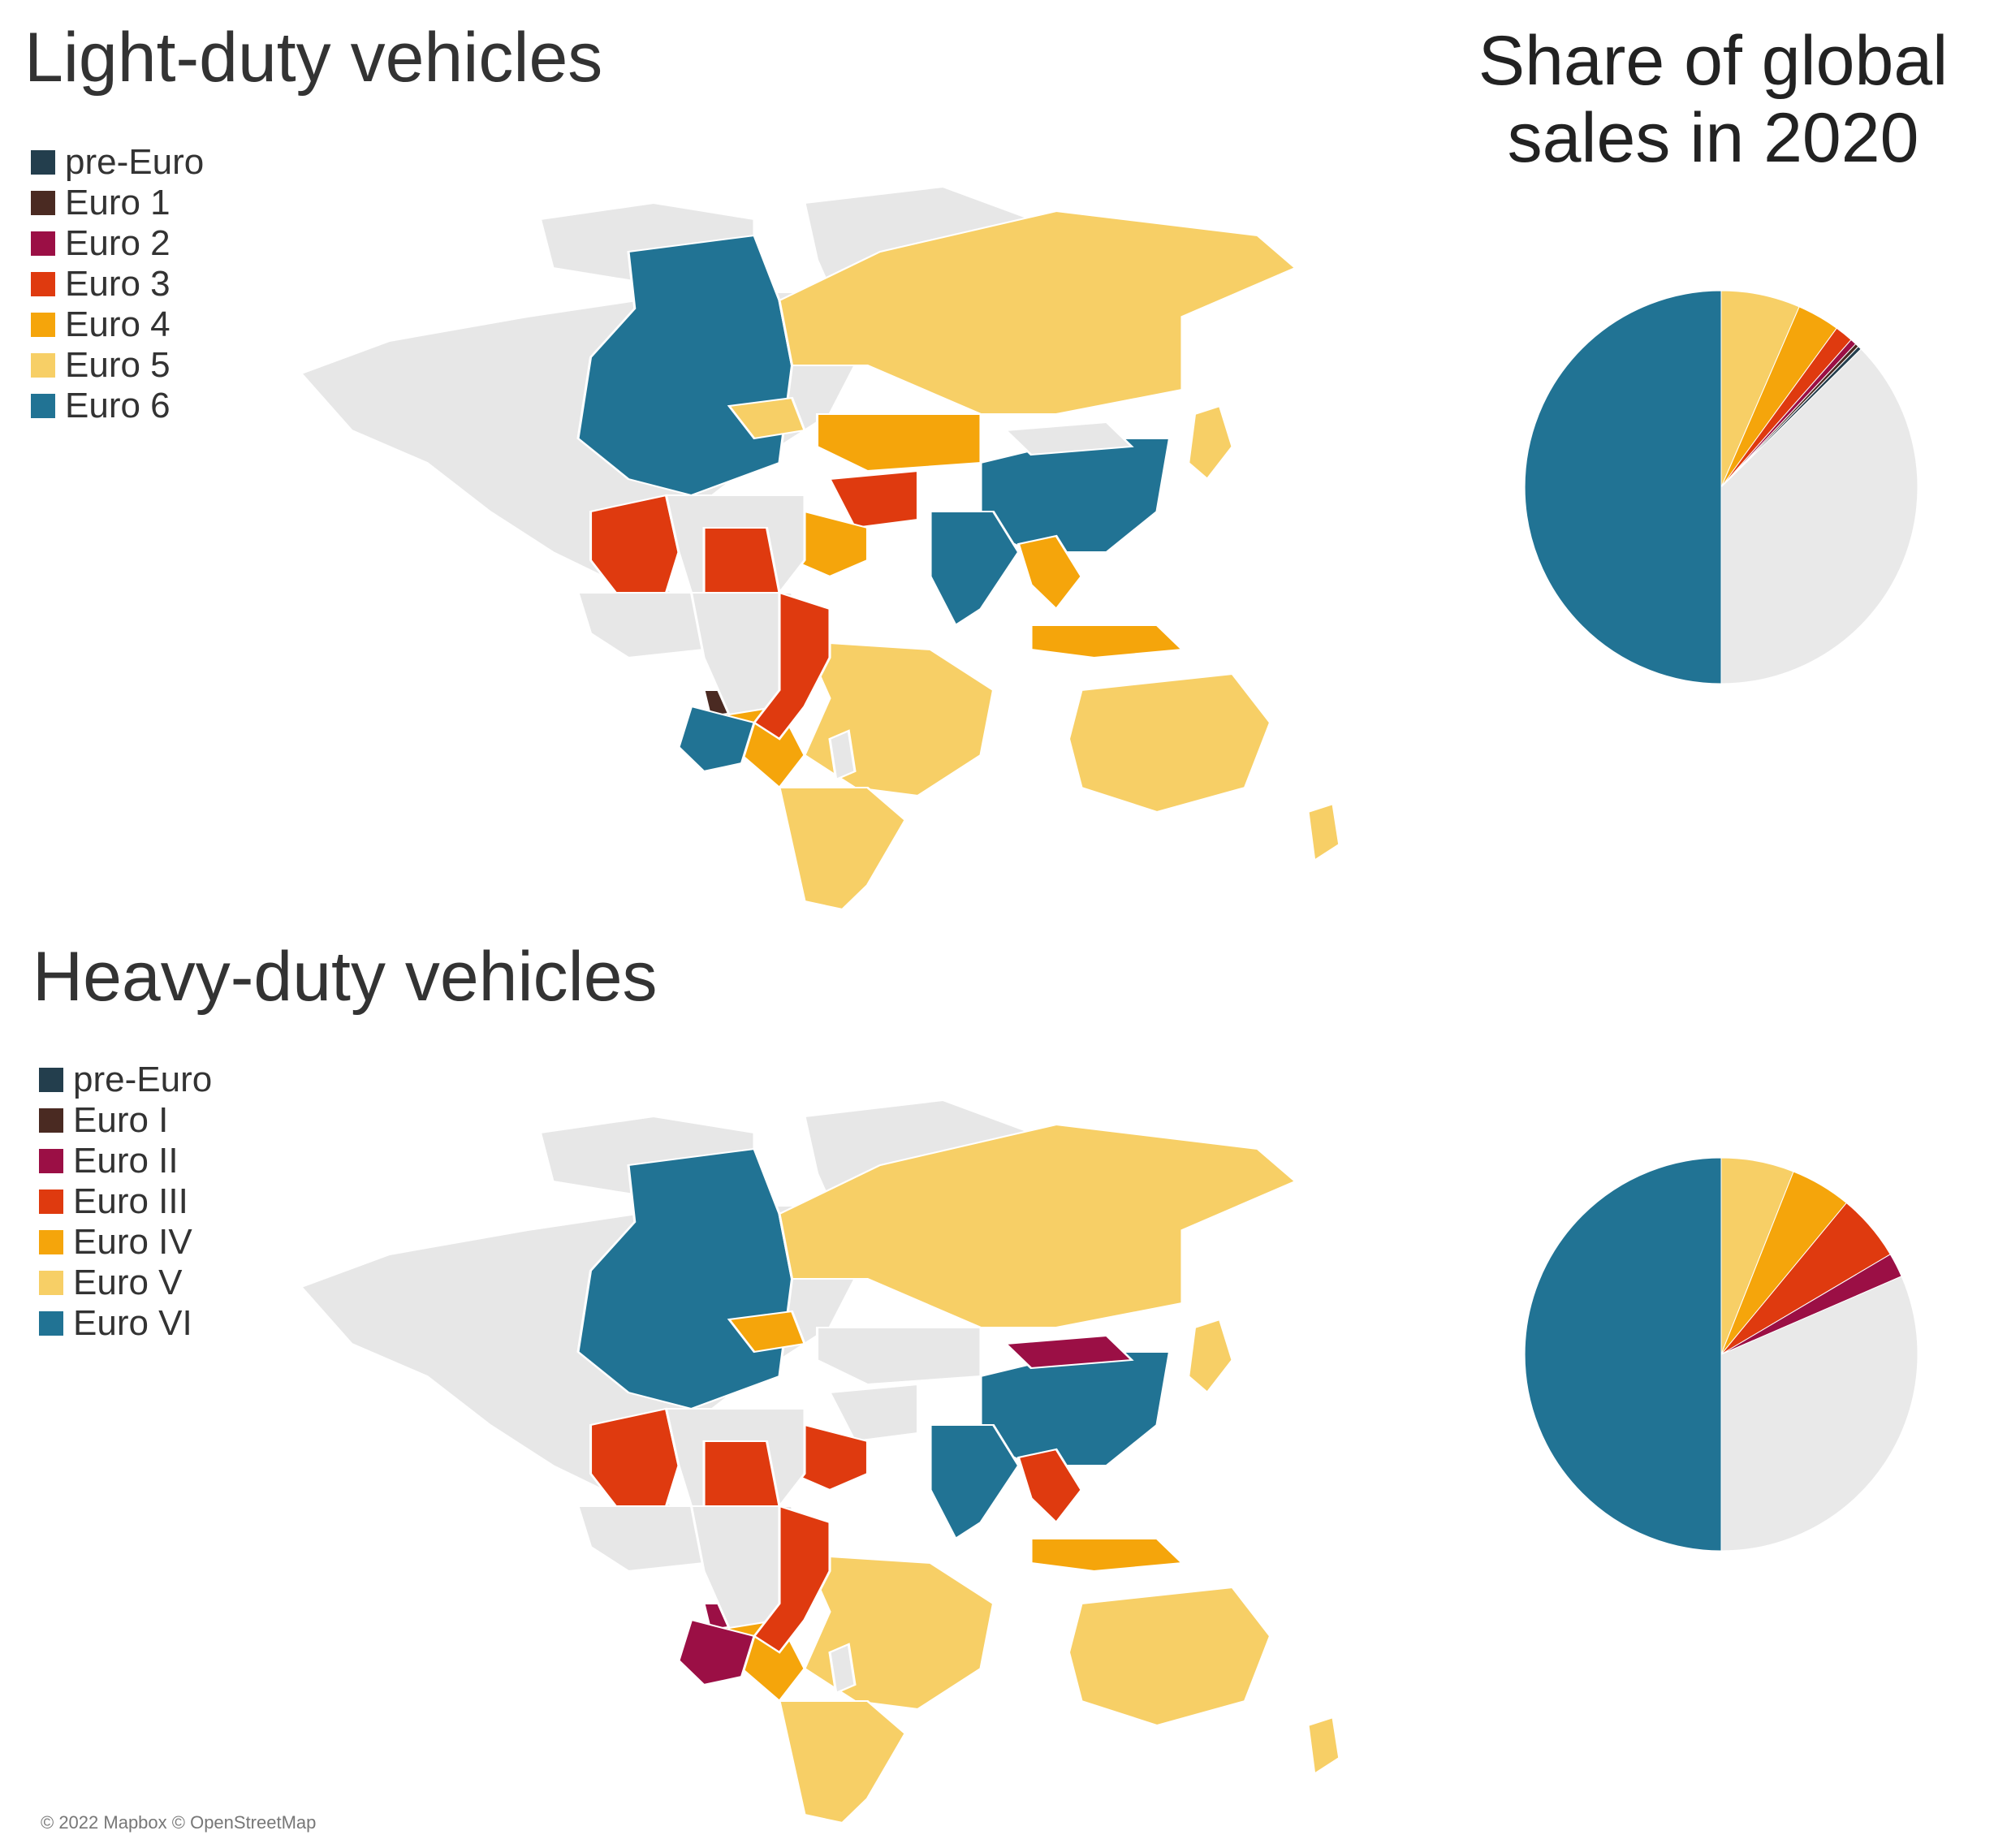 This screenshot has height=1848, width=1994. Describe the element at coordinates (792, 1579) in the screenshot. I see `hdv-region-eastAfrica` at that location.